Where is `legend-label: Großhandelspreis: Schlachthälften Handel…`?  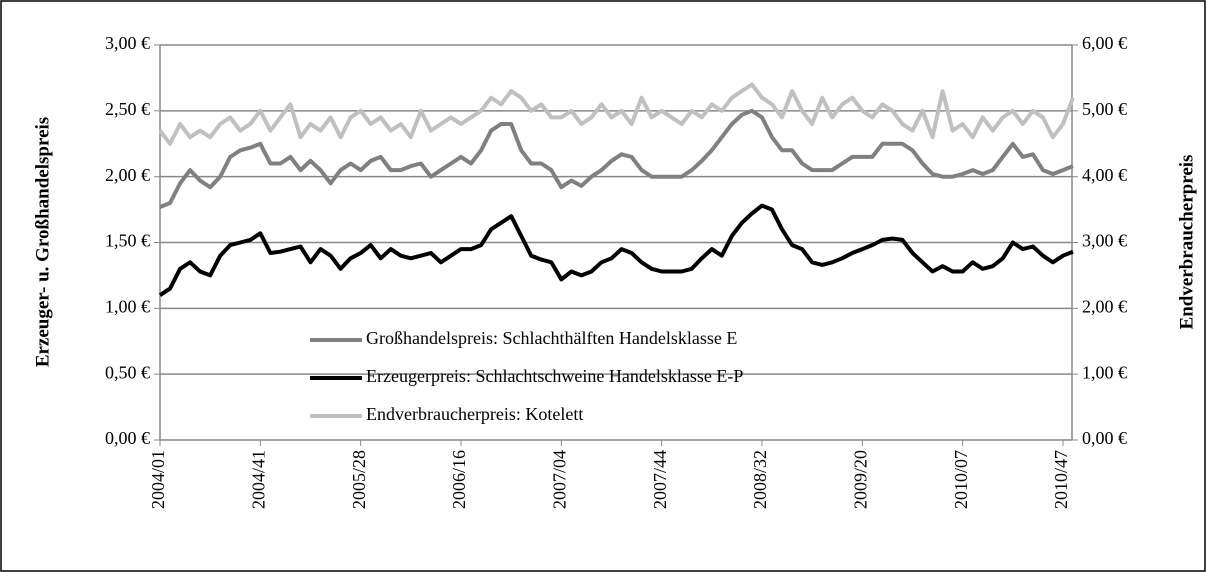 legend-label: Großhandelspreis: Schlachthälften Handel… is located at coordinates (551, 338).